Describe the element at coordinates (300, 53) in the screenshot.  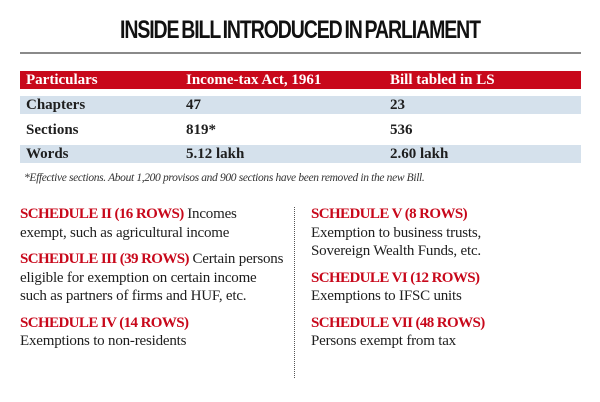
I see `title-divider` at that location.